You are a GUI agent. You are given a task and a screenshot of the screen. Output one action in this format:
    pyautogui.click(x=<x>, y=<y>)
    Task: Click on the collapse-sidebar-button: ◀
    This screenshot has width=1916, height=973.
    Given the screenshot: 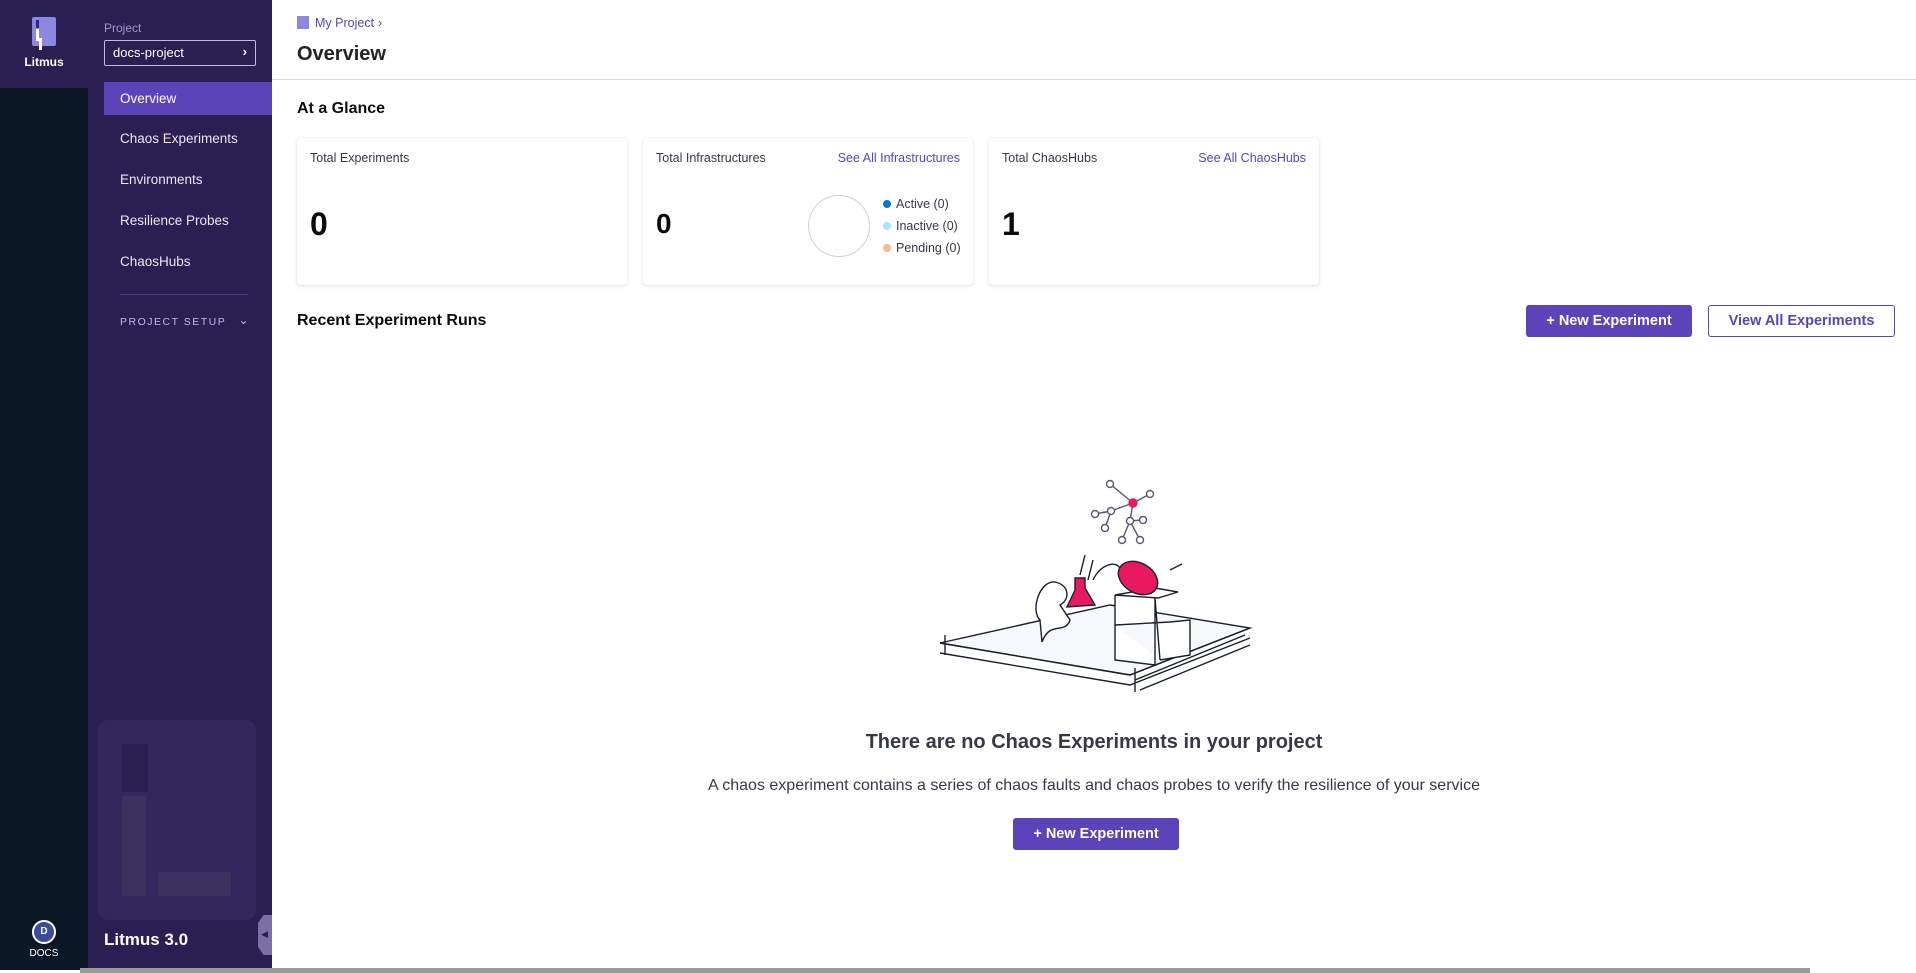 What is the action you would take?
    pyautogui.click(x=265, y=935)
    